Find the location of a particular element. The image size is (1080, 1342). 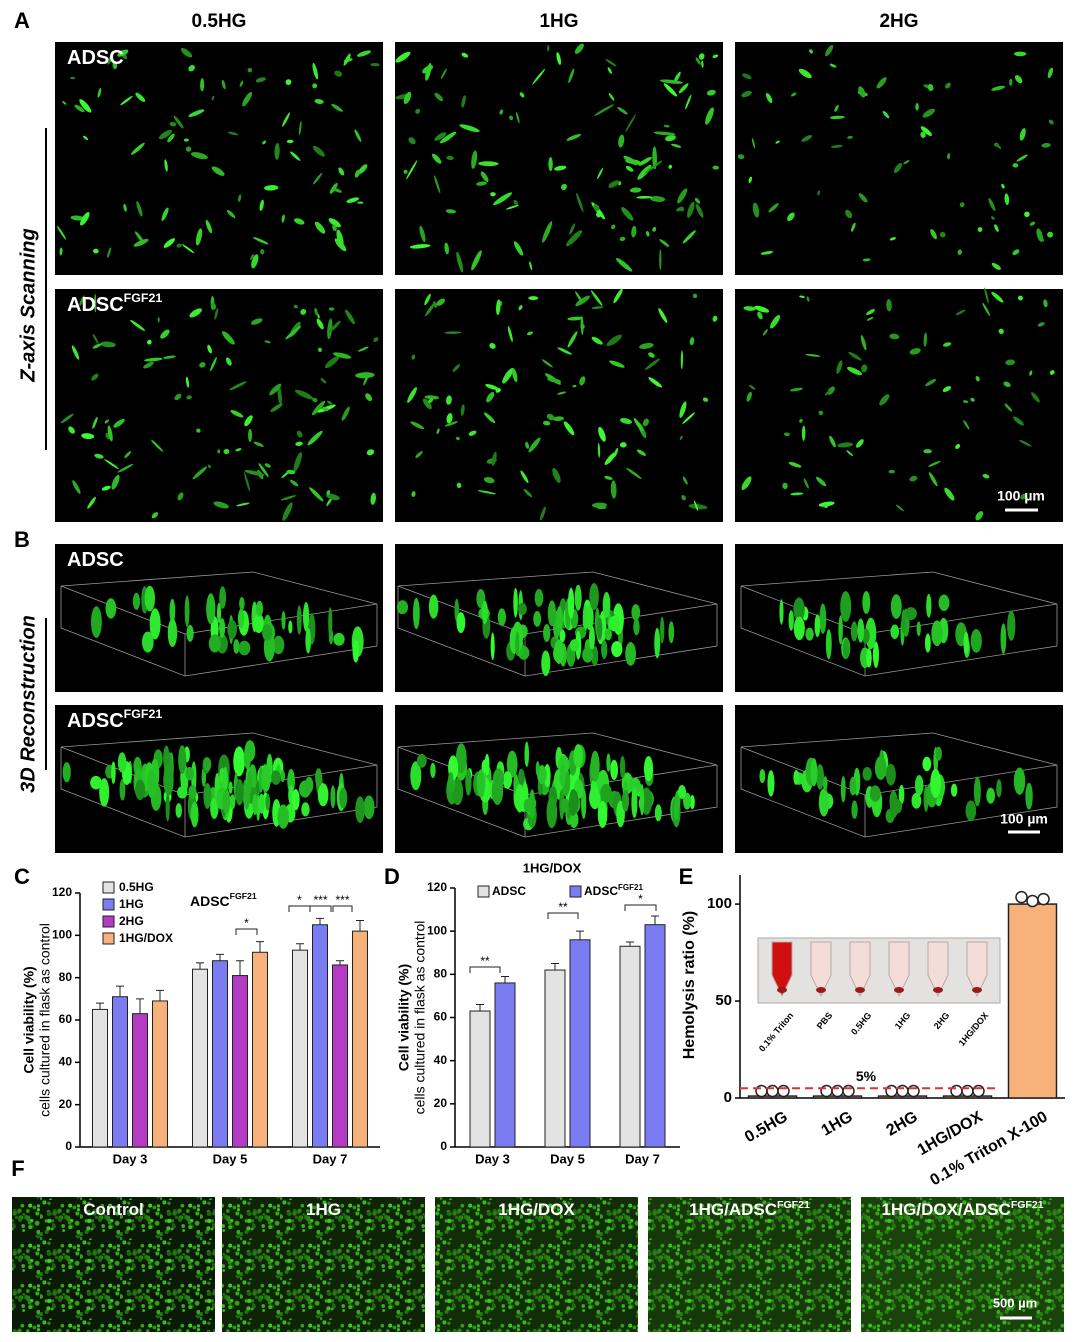

significance-label: ** is located at coordinates (563, 907).